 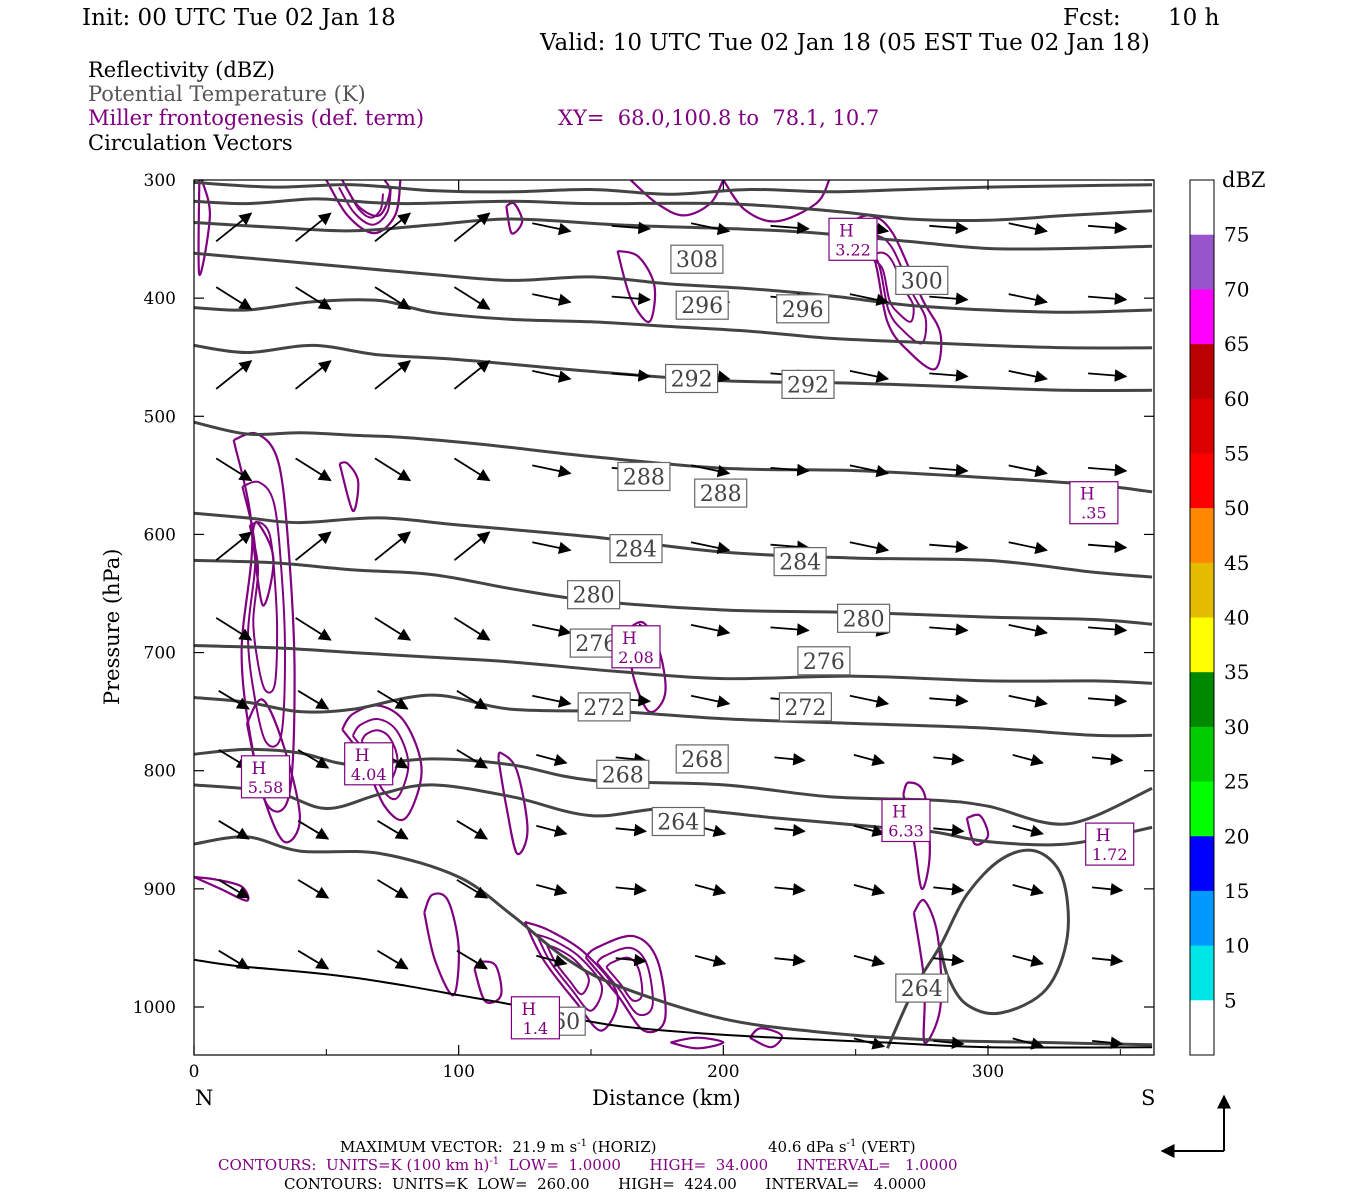 I want to click on theta-label-text: 300, so click(x=922, y=281).